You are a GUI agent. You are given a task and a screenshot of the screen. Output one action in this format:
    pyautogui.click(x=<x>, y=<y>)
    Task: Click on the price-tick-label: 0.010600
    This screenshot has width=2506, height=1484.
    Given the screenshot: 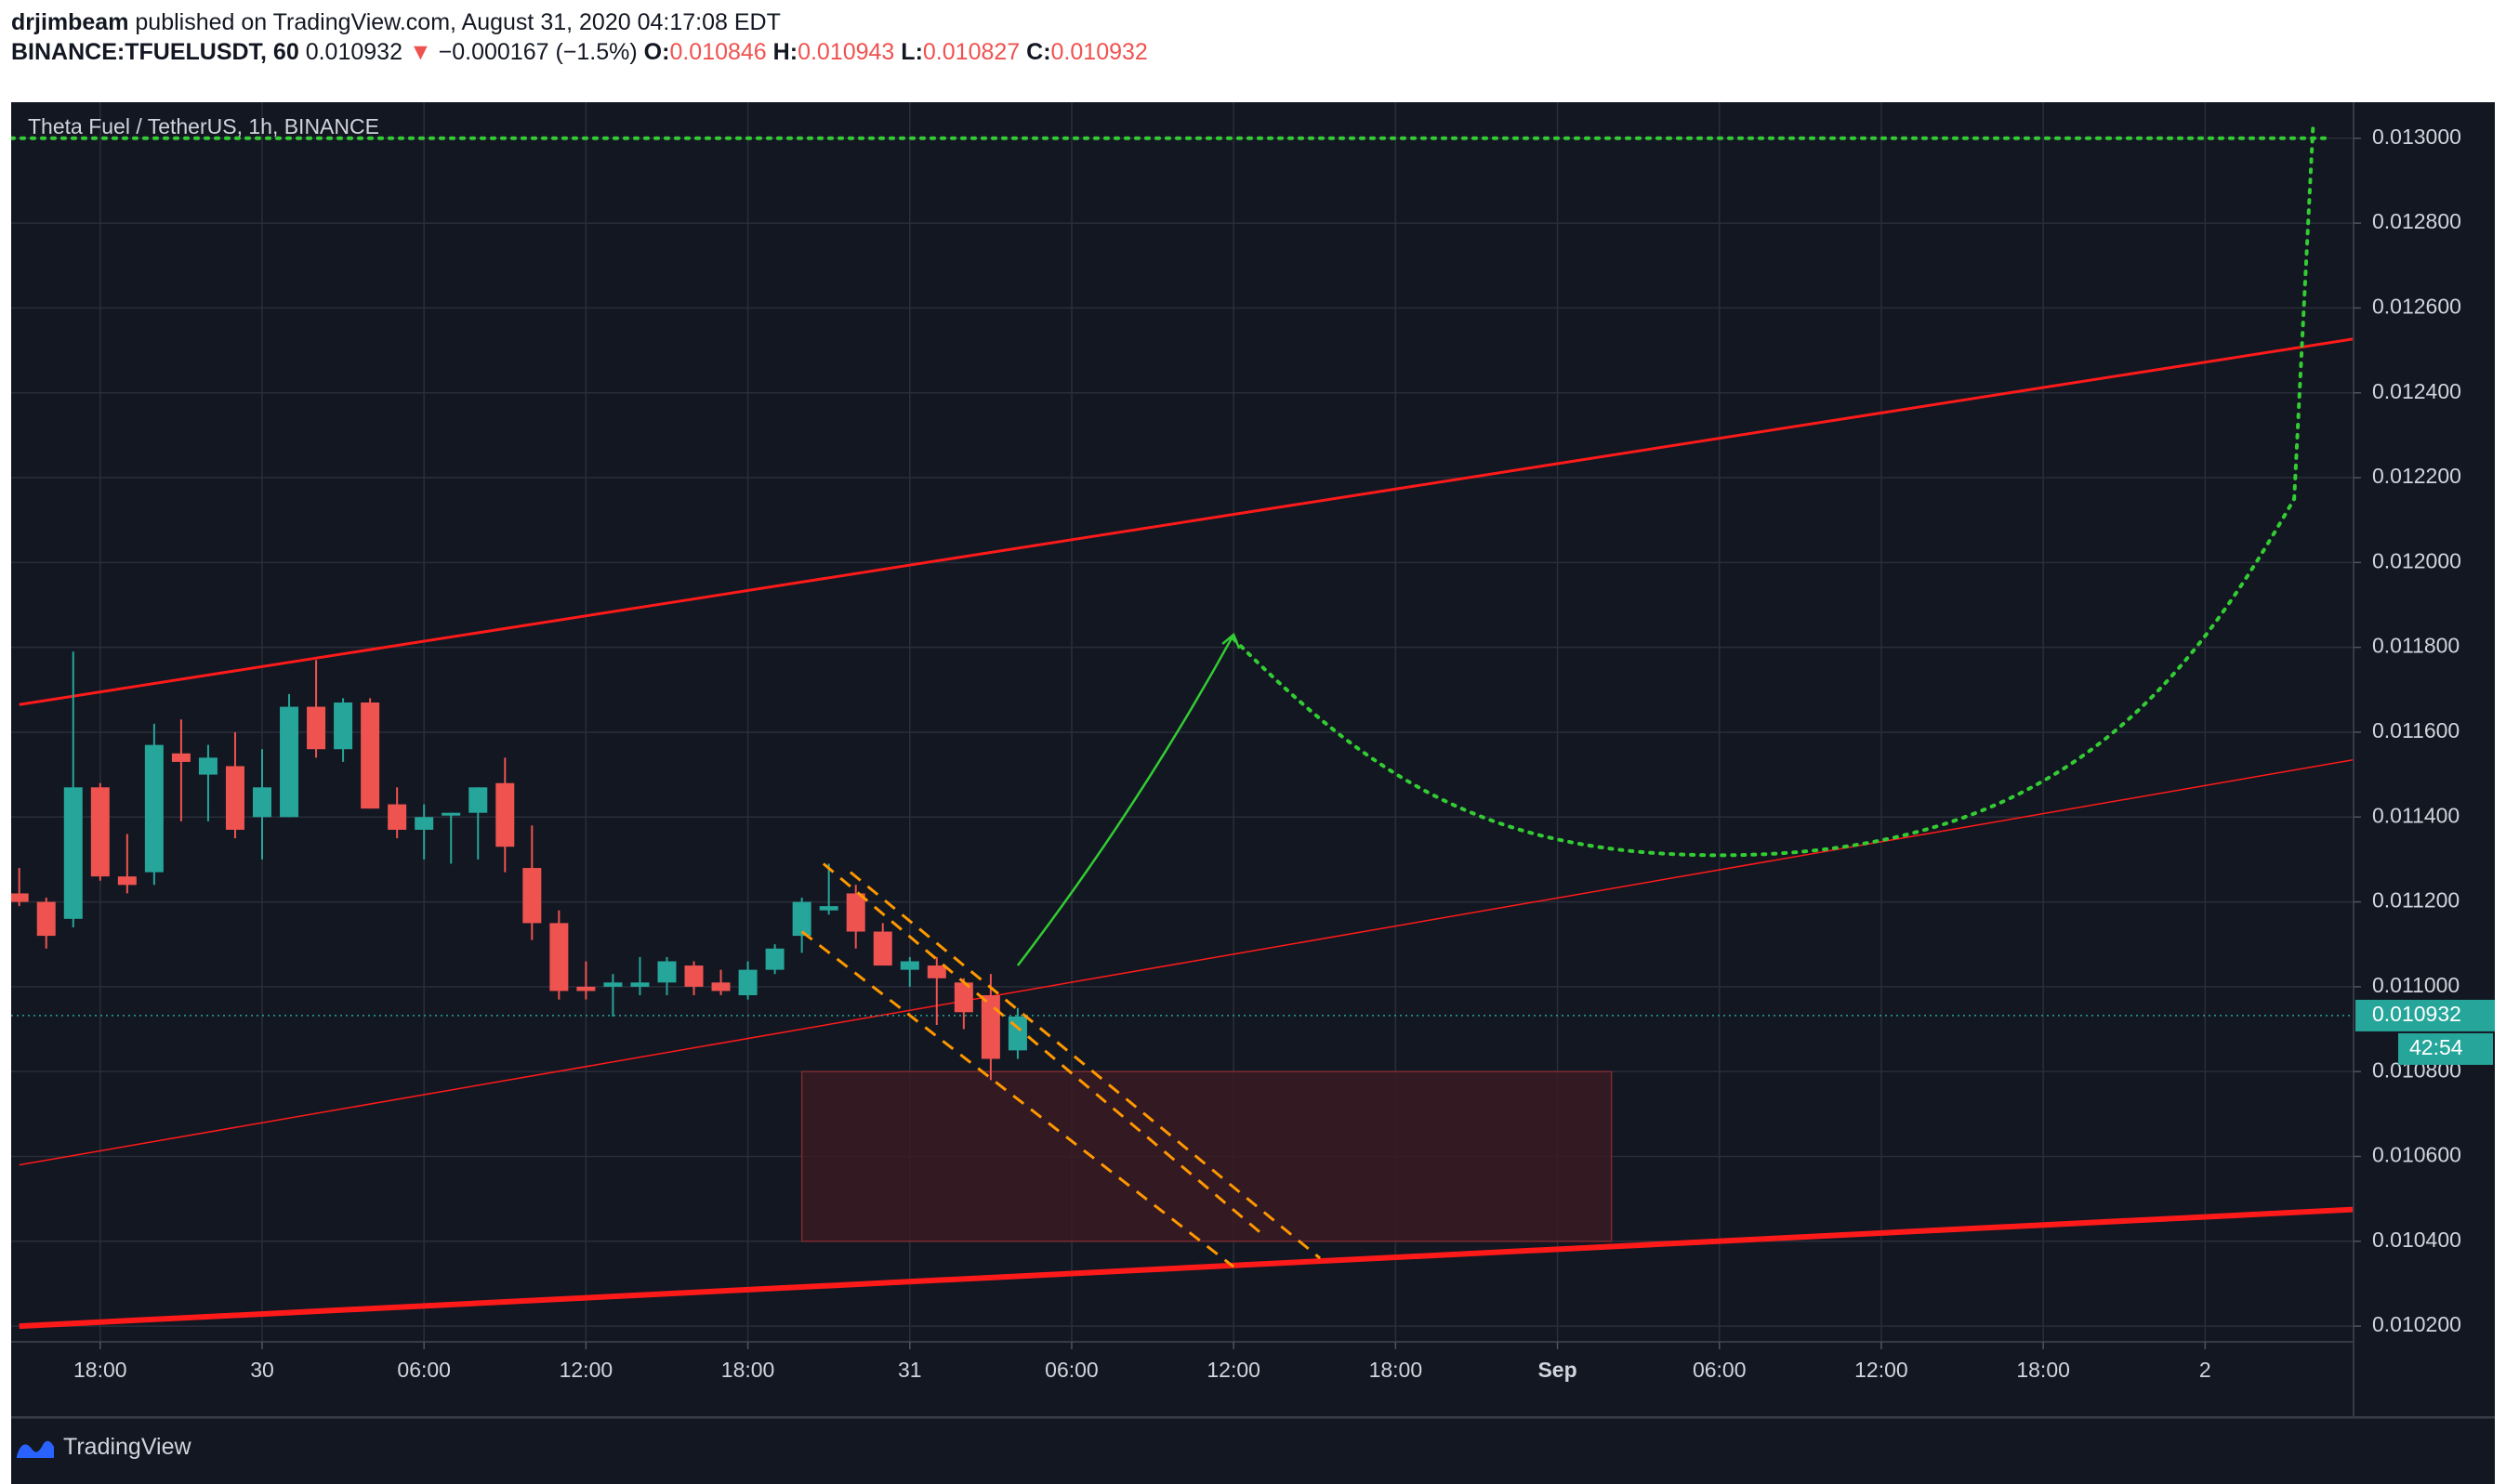 What is the action you would take?
    pyautogui.click(x=2416, y=1155)
    